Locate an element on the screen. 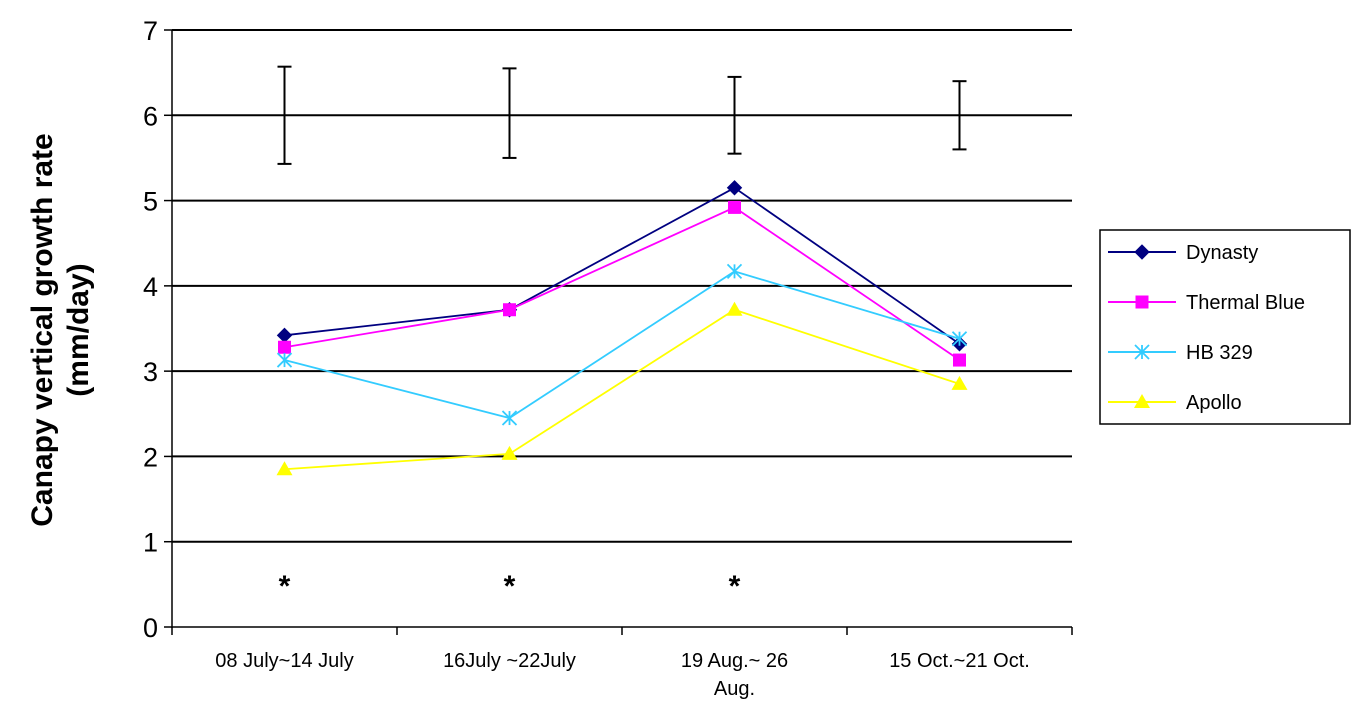 The height and width of the screenshot is (717, 1352). error-bars is located at coordinates (622, 115).